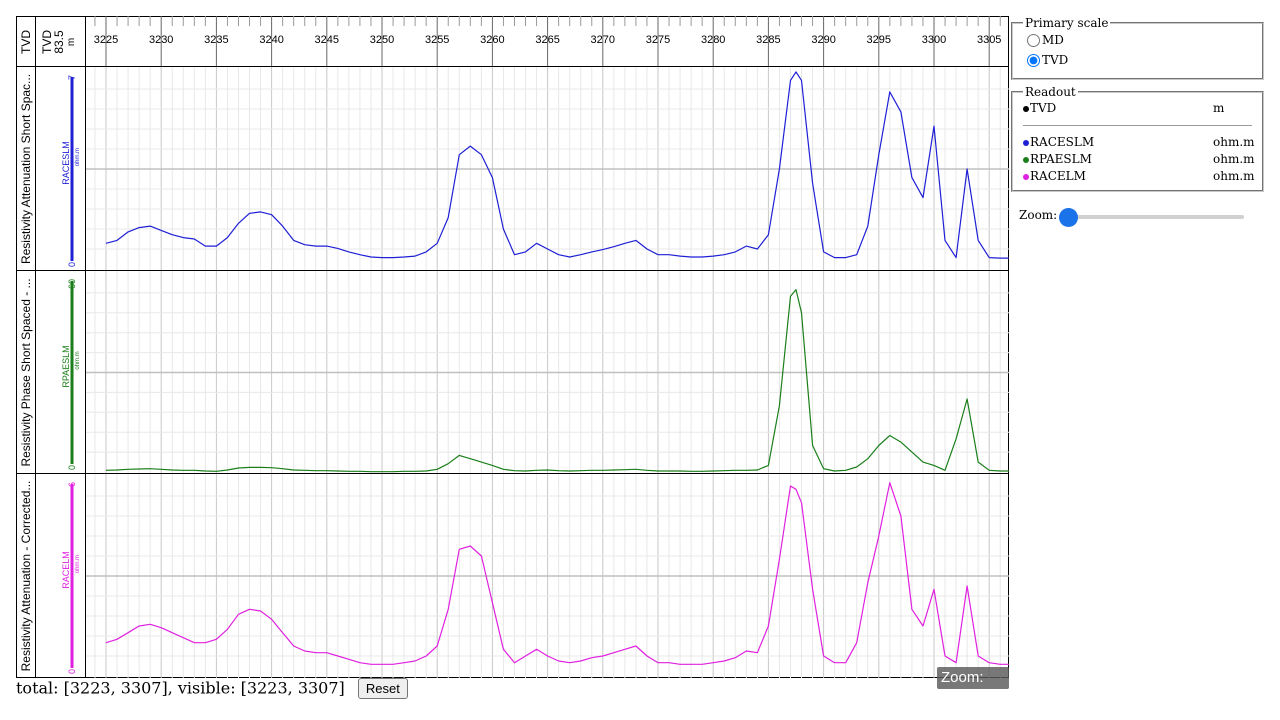 The height and width of the screenshot is (720, 1280). I want to click on curve-mnemonic: RACELM, so click(66, 570).